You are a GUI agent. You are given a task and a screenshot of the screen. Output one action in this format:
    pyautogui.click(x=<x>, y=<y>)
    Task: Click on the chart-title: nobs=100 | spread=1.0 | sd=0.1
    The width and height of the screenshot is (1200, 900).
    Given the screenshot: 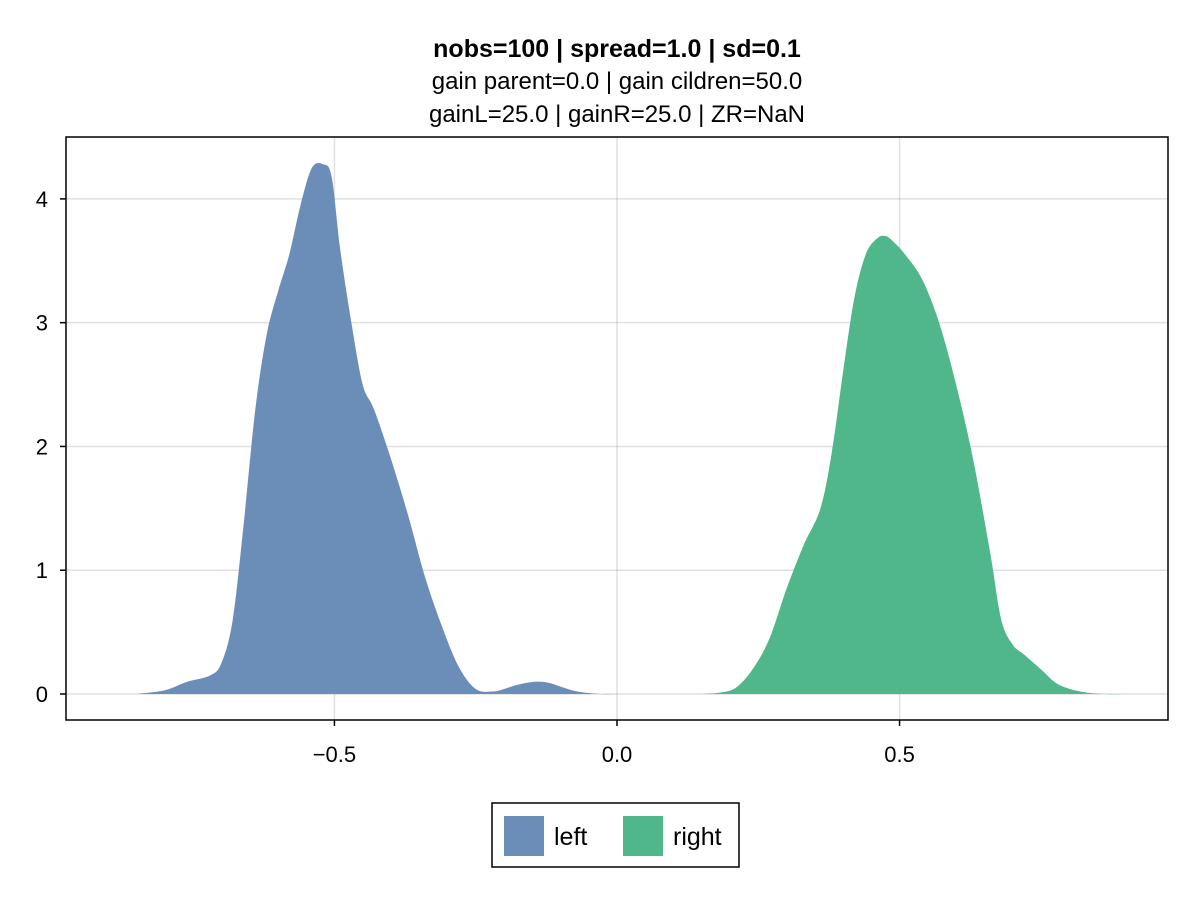 What is the action you would take?
    pyautogui.click(x=617, y=49)
    